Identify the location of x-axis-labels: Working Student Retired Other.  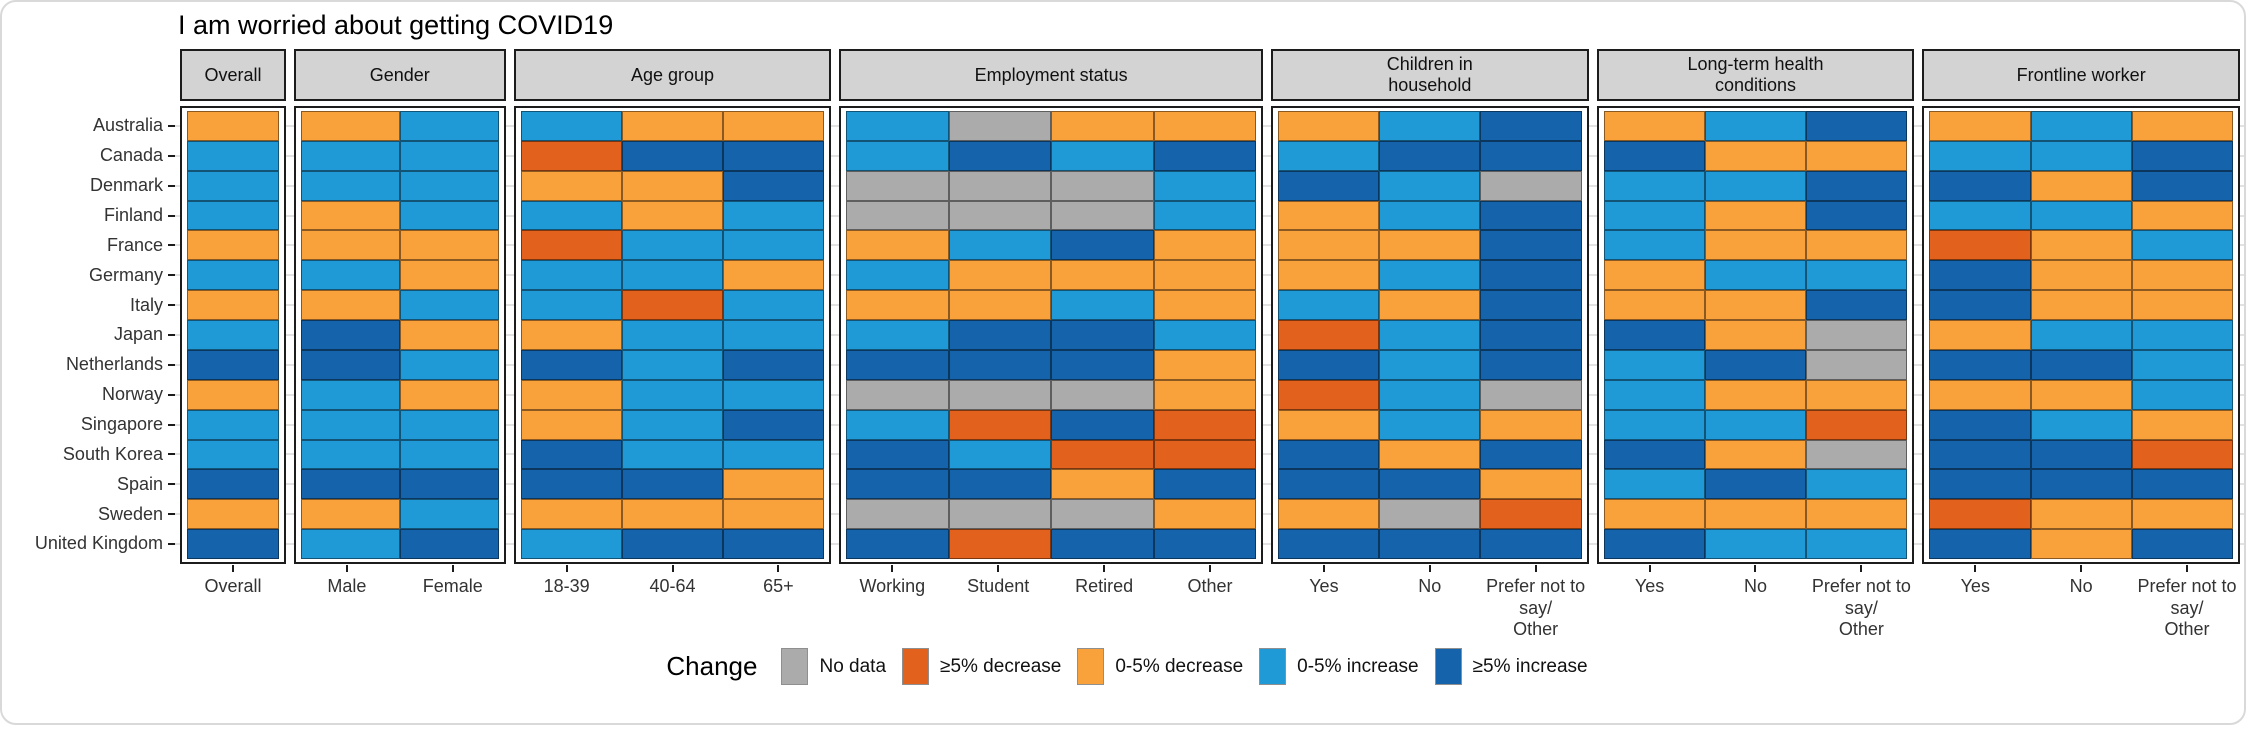
(1051, 581).